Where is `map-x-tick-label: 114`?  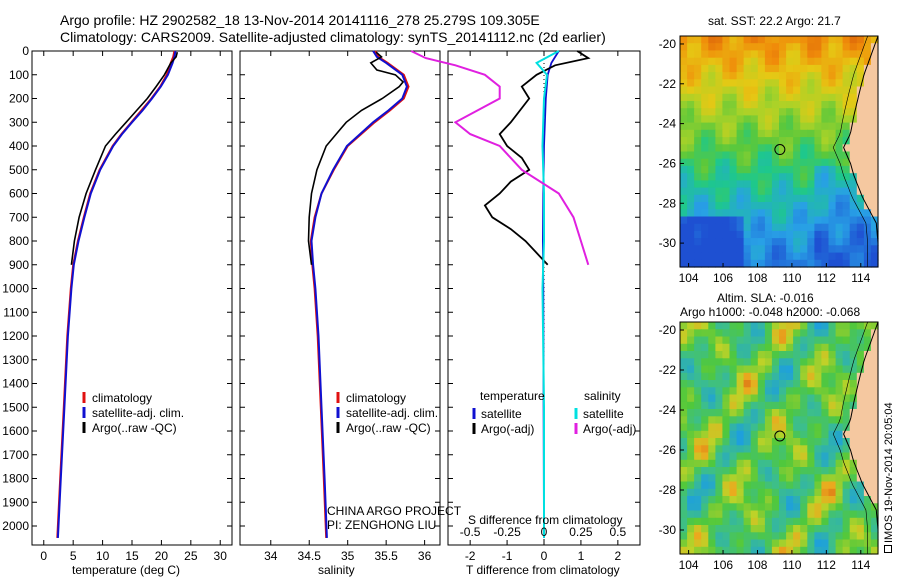 map-x-tick-label: 114 is located at coordinates (860, 278).